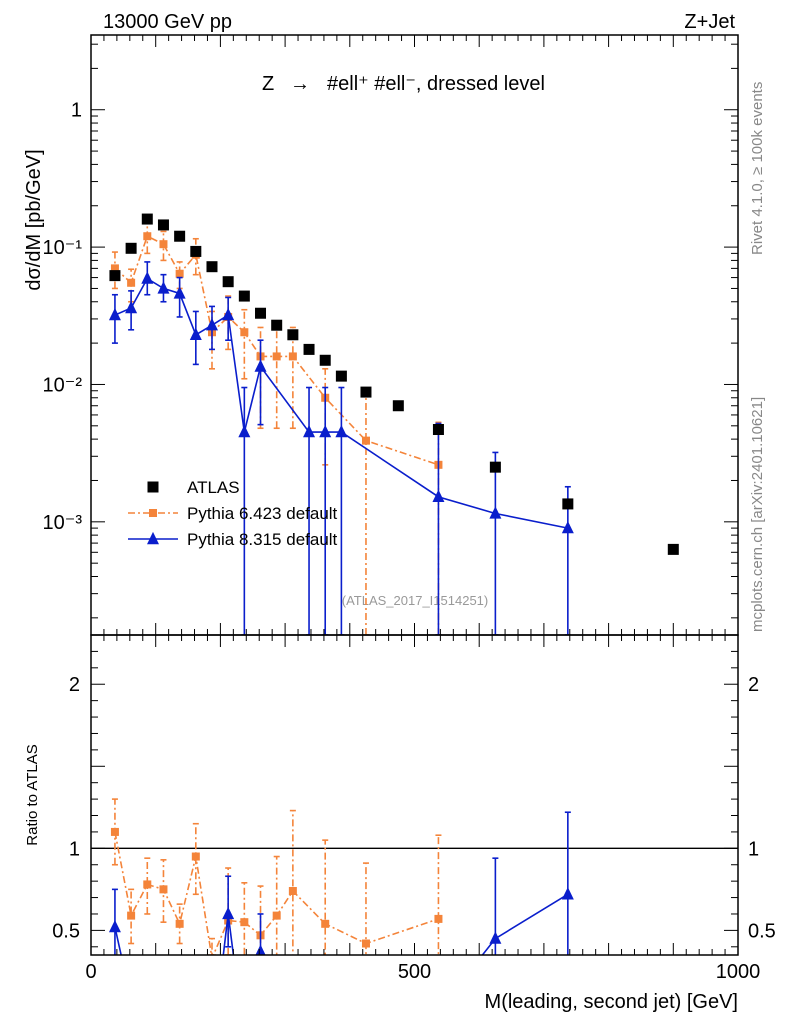 Image resolution: width=786 pixels, height=1024 pixels. What do you see at coordinates (74, 849) in the screenshot?
I see `ratio-y-tick-label-left: 1` at bounding box center [74, 849].